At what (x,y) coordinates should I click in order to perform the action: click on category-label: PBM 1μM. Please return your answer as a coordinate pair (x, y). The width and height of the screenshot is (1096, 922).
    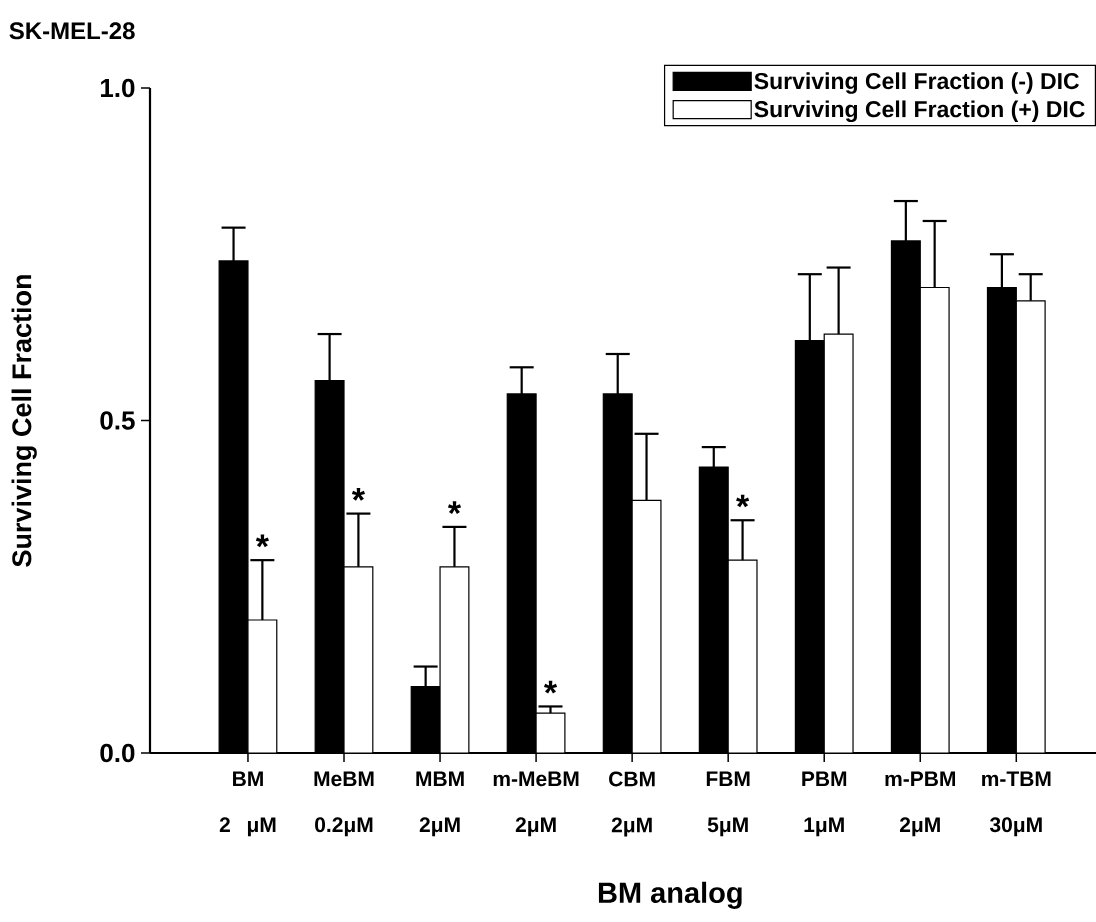
    Looking at the image, I should click on (824, 804).